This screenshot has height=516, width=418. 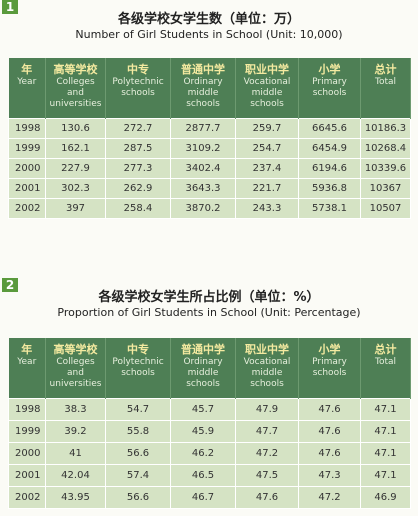 I want to click on cell: 45.7, so click(x=203, y=409).